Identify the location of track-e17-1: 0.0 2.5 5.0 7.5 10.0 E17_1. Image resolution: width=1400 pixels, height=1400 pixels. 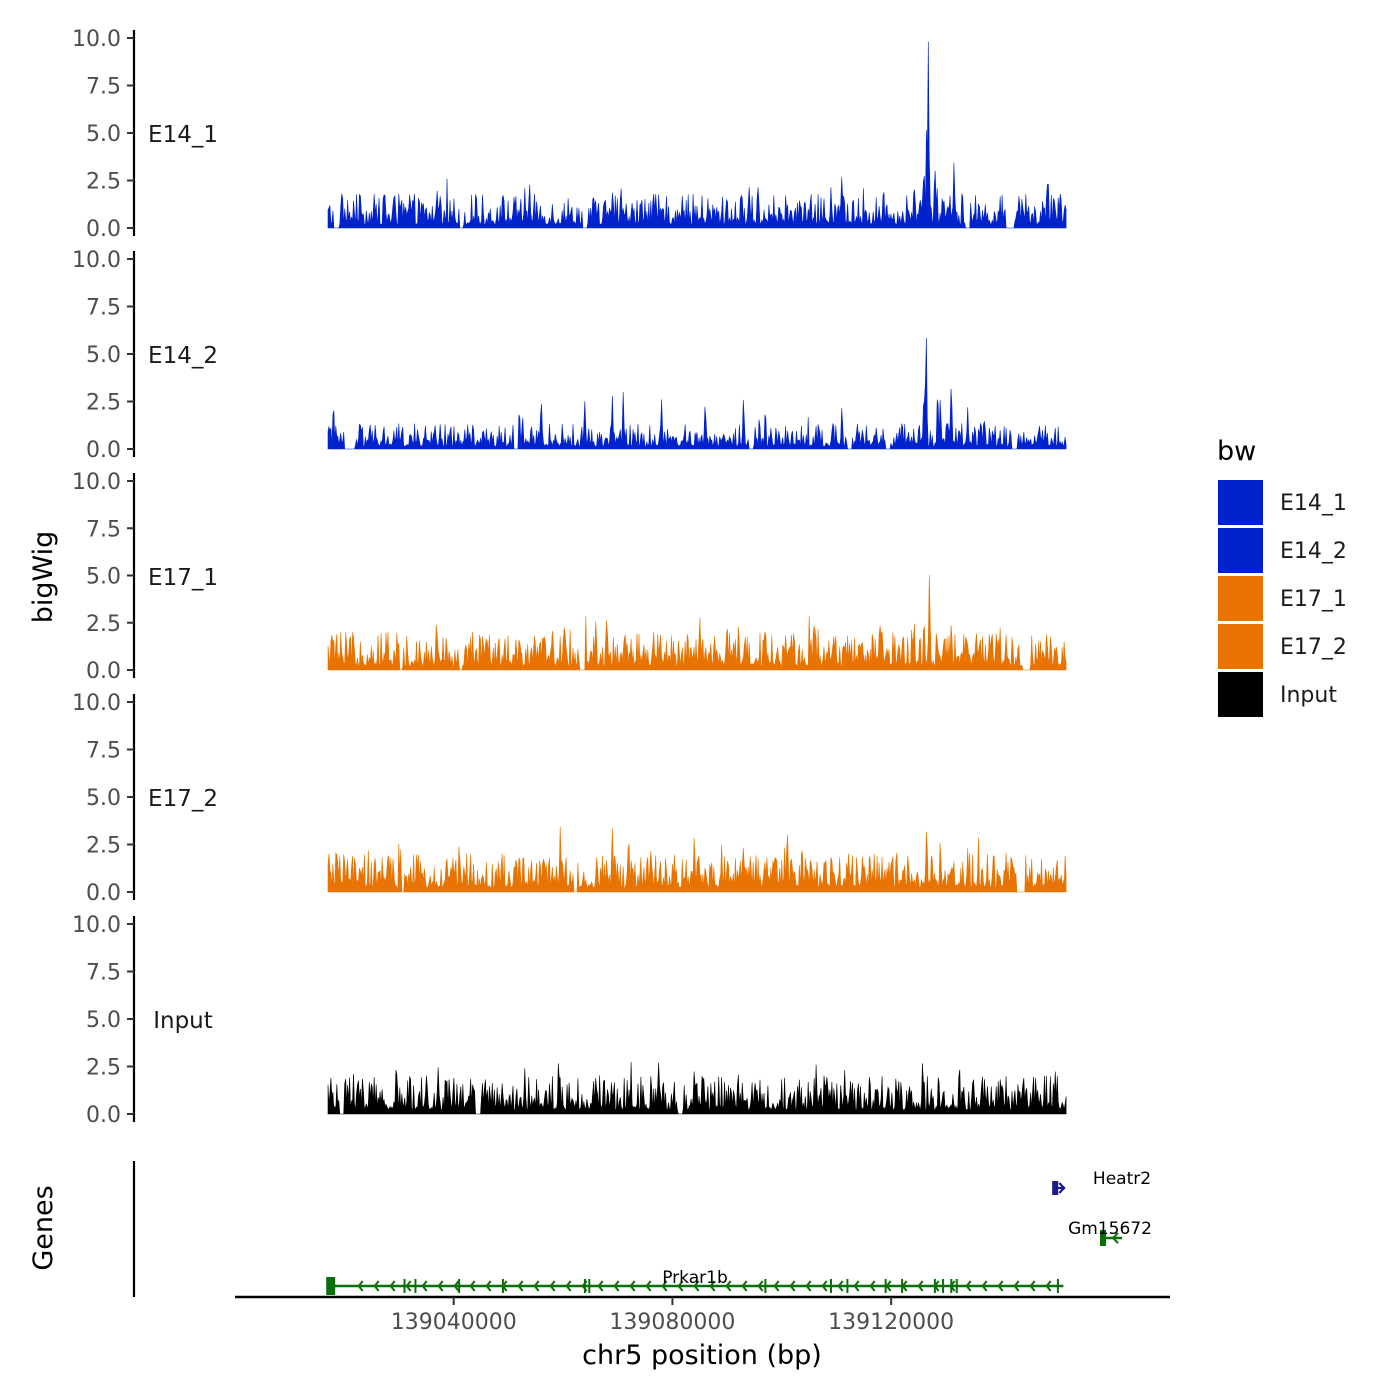
(569, 577).